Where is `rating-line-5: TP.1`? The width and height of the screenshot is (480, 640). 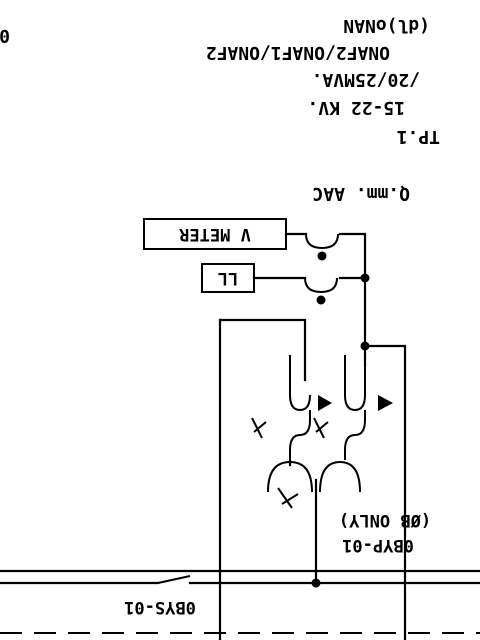 rating-line-5: TP.1 is located at coordinates (418, 136).